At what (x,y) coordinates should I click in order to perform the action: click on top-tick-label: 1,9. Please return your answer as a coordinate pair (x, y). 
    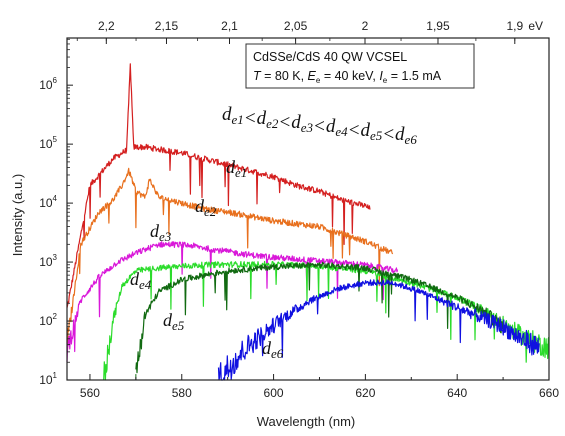
    Looking at the image, I should click on (514, 26).